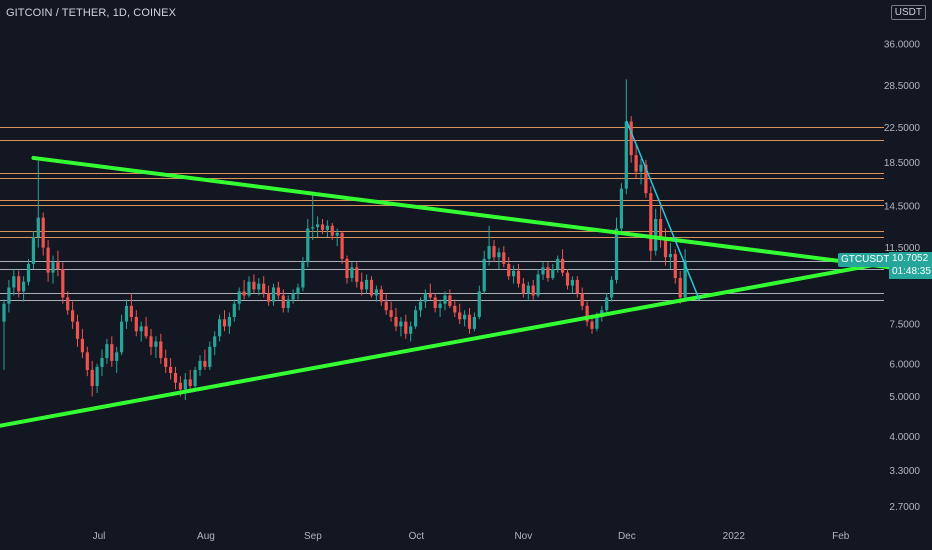 The height and width of the screenshot is (550, 932). What do you see at coordinates (903, 248) in the screenshot?
I see `price-tick-label: 11.5000` at bounding box center [903, 248].